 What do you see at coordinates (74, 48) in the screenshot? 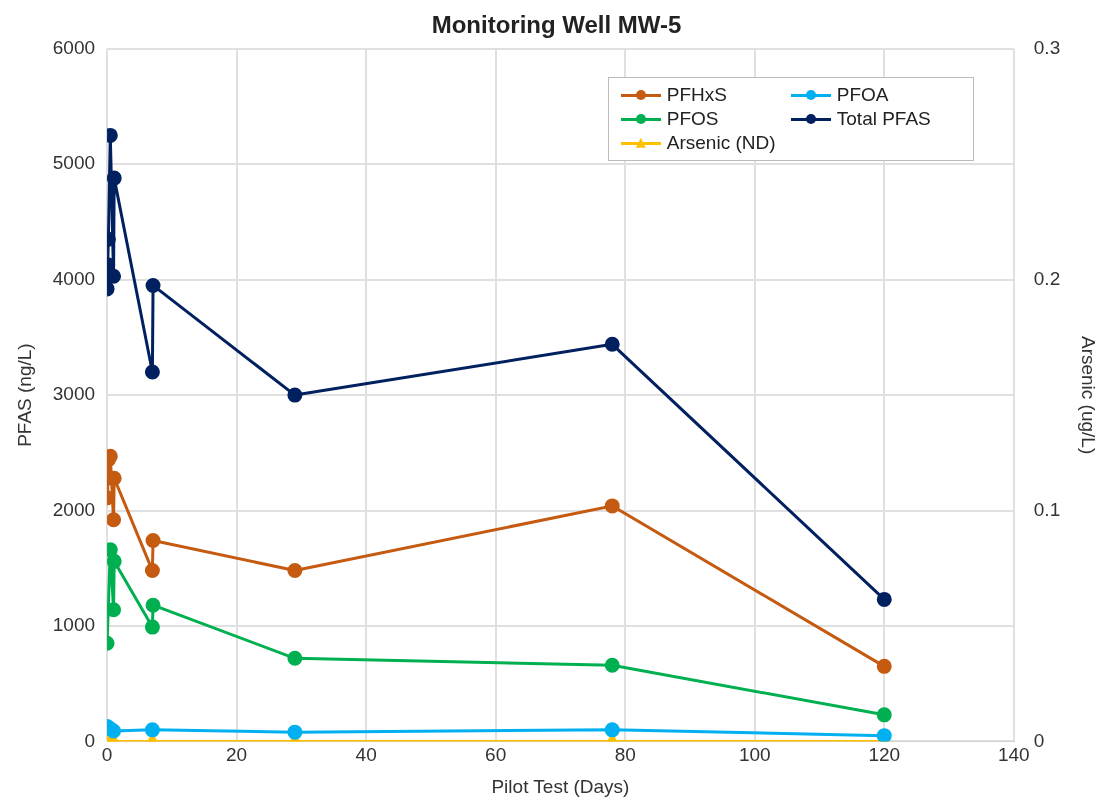
I see `y-tick-label: 6000` at bounding box center [74, 48].